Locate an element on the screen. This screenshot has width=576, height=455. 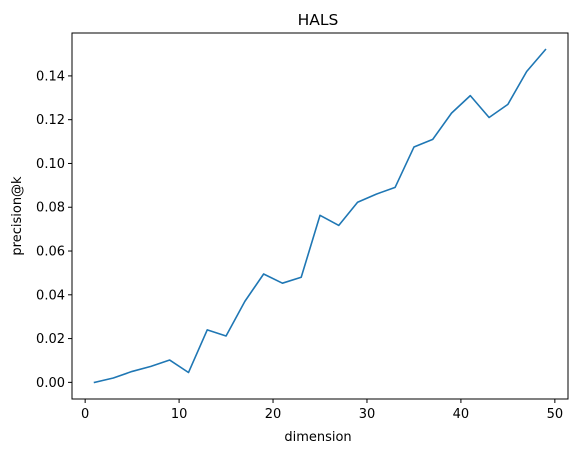
x-axis-label: dimension is located at coordinates (317, 437).